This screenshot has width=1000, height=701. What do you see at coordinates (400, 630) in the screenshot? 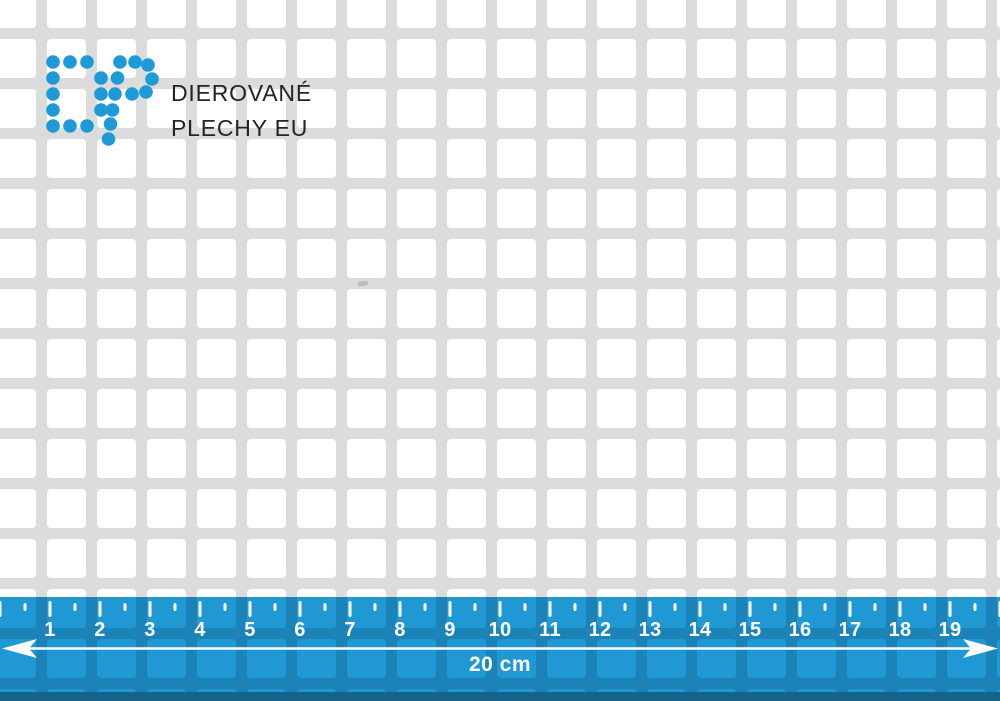
I see `ruler-number: 8` at bounding box center [400, 630].